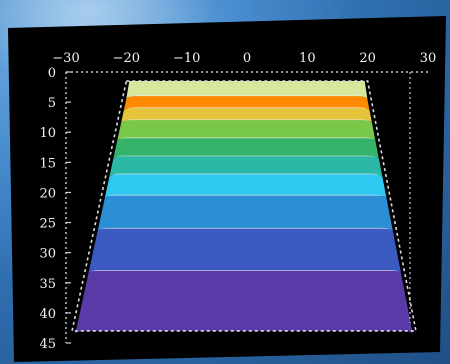 This screenshot has width=450, height=364. What do you see at coordinates (247, 58) in the screenshot?
I see `x-tick-label: 0` at bounding box center [247, 58].